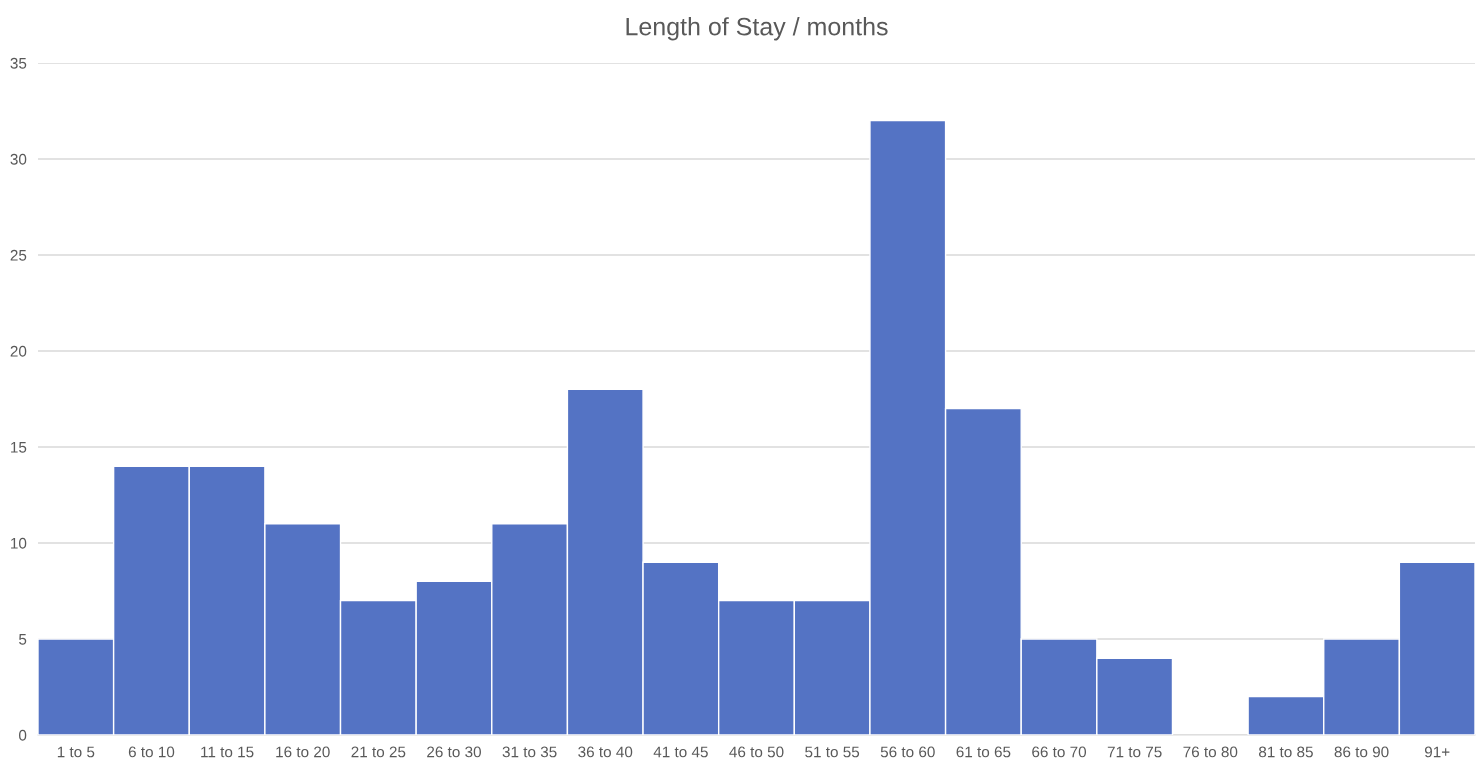 This screenshot has width=1481, height=774. What do you see at coordinates (18, 255) in the screenshot?
I see `y-tick-label: 25` at bounding box center [18, 255].